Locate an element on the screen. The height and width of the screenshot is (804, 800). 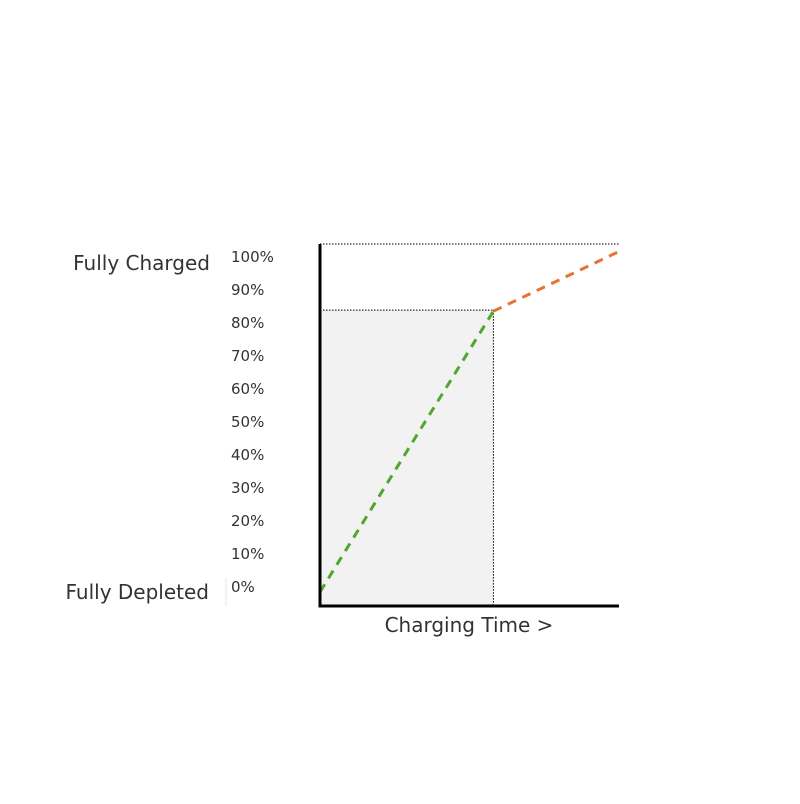
y-tick-label: 100% is located at coordinates (252, 257).